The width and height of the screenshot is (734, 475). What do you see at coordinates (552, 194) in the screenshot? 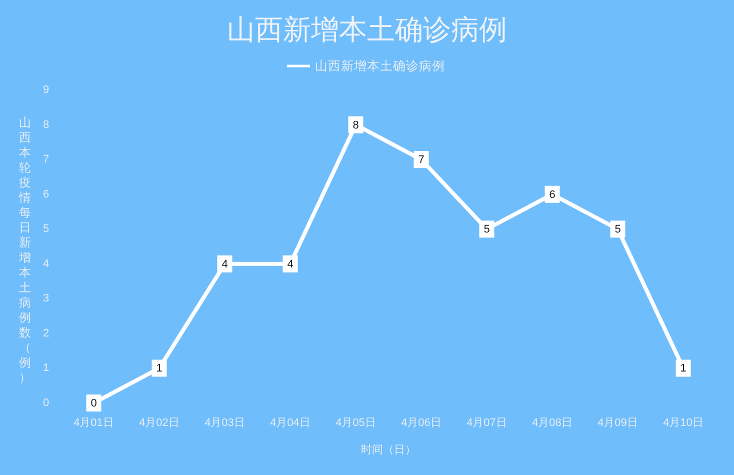
I see `data-label: 6` at bounding box center [552, 194].